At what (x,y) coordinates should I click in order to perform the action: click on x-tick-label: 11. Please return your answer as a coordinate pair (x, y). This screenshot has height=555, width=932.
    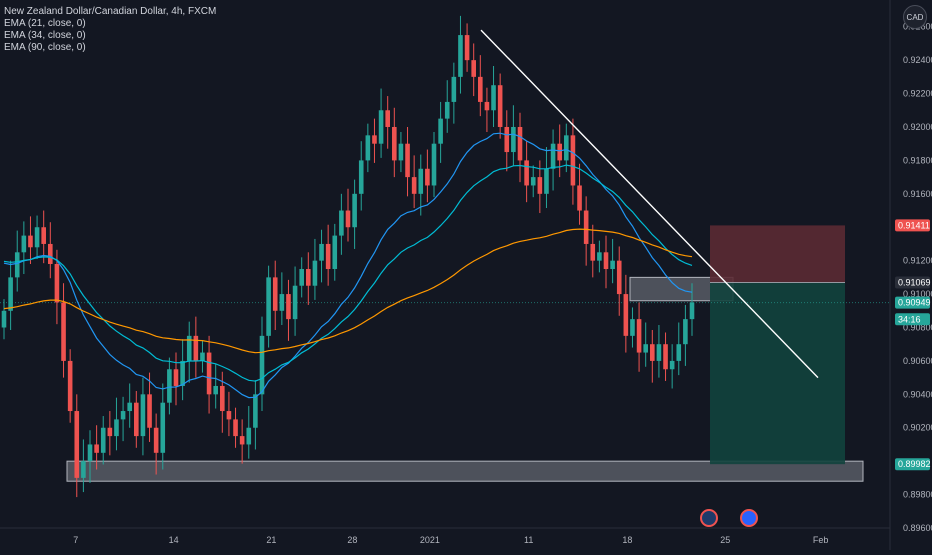
    Looking at the image, I should click on (528, 540).